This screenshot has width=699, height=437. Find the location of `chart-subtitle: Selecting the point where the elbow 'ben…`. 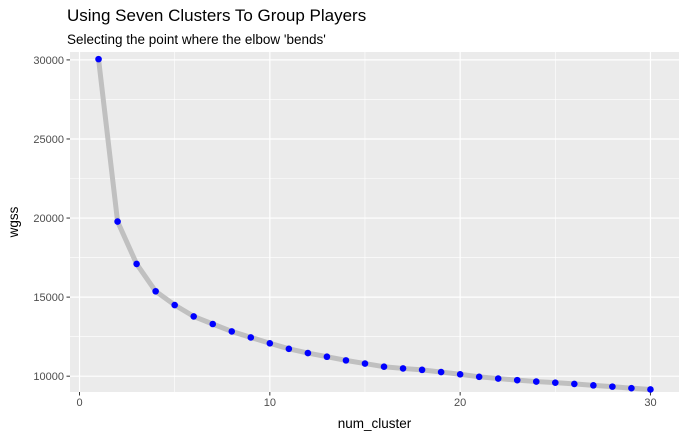

chart-subtitle: Selecting the point where the elbow 'ben… is located at coordinates (196, 39).